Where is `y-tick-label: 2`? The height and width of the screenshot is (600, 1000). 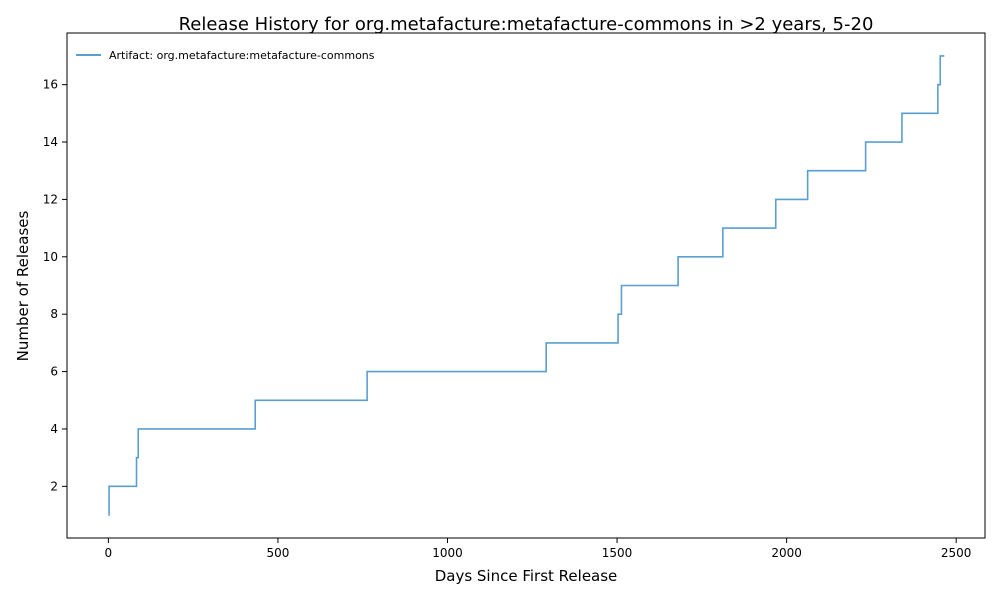 y-tick-label: 2 is located at coordinates (54, 486).